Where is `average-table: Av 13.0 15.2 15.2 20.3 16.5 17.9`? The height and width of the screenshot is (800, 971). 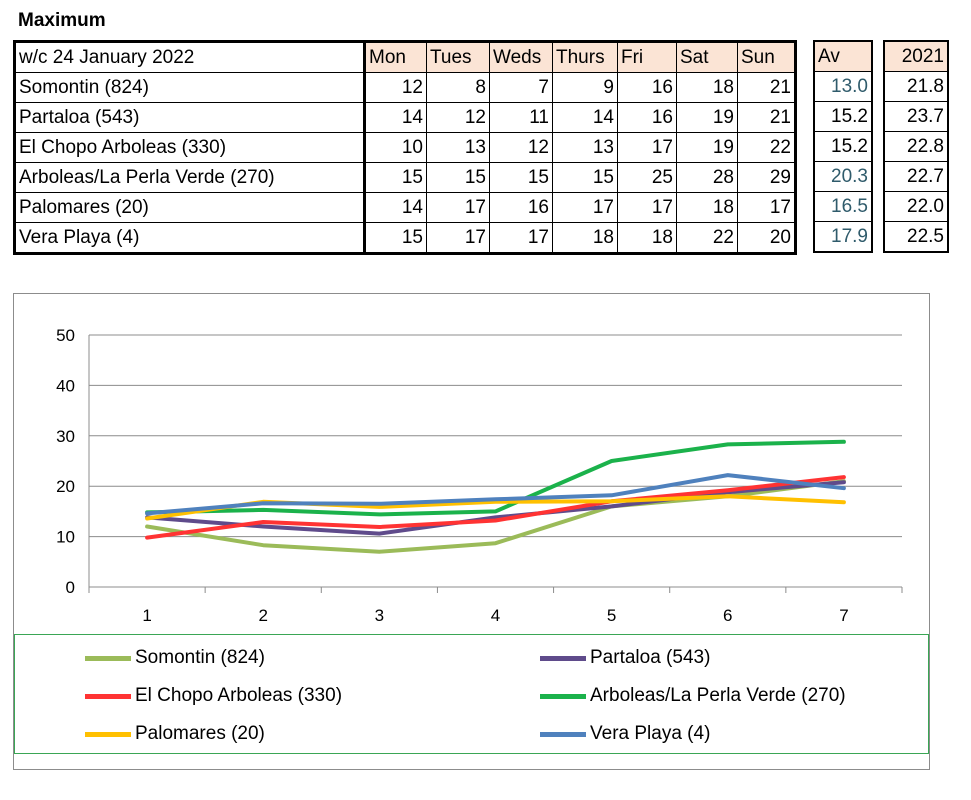 average-table: Av 13.0 15.2 15.2 20.3 16.5 17.9 is located at coordinates (843, 146).